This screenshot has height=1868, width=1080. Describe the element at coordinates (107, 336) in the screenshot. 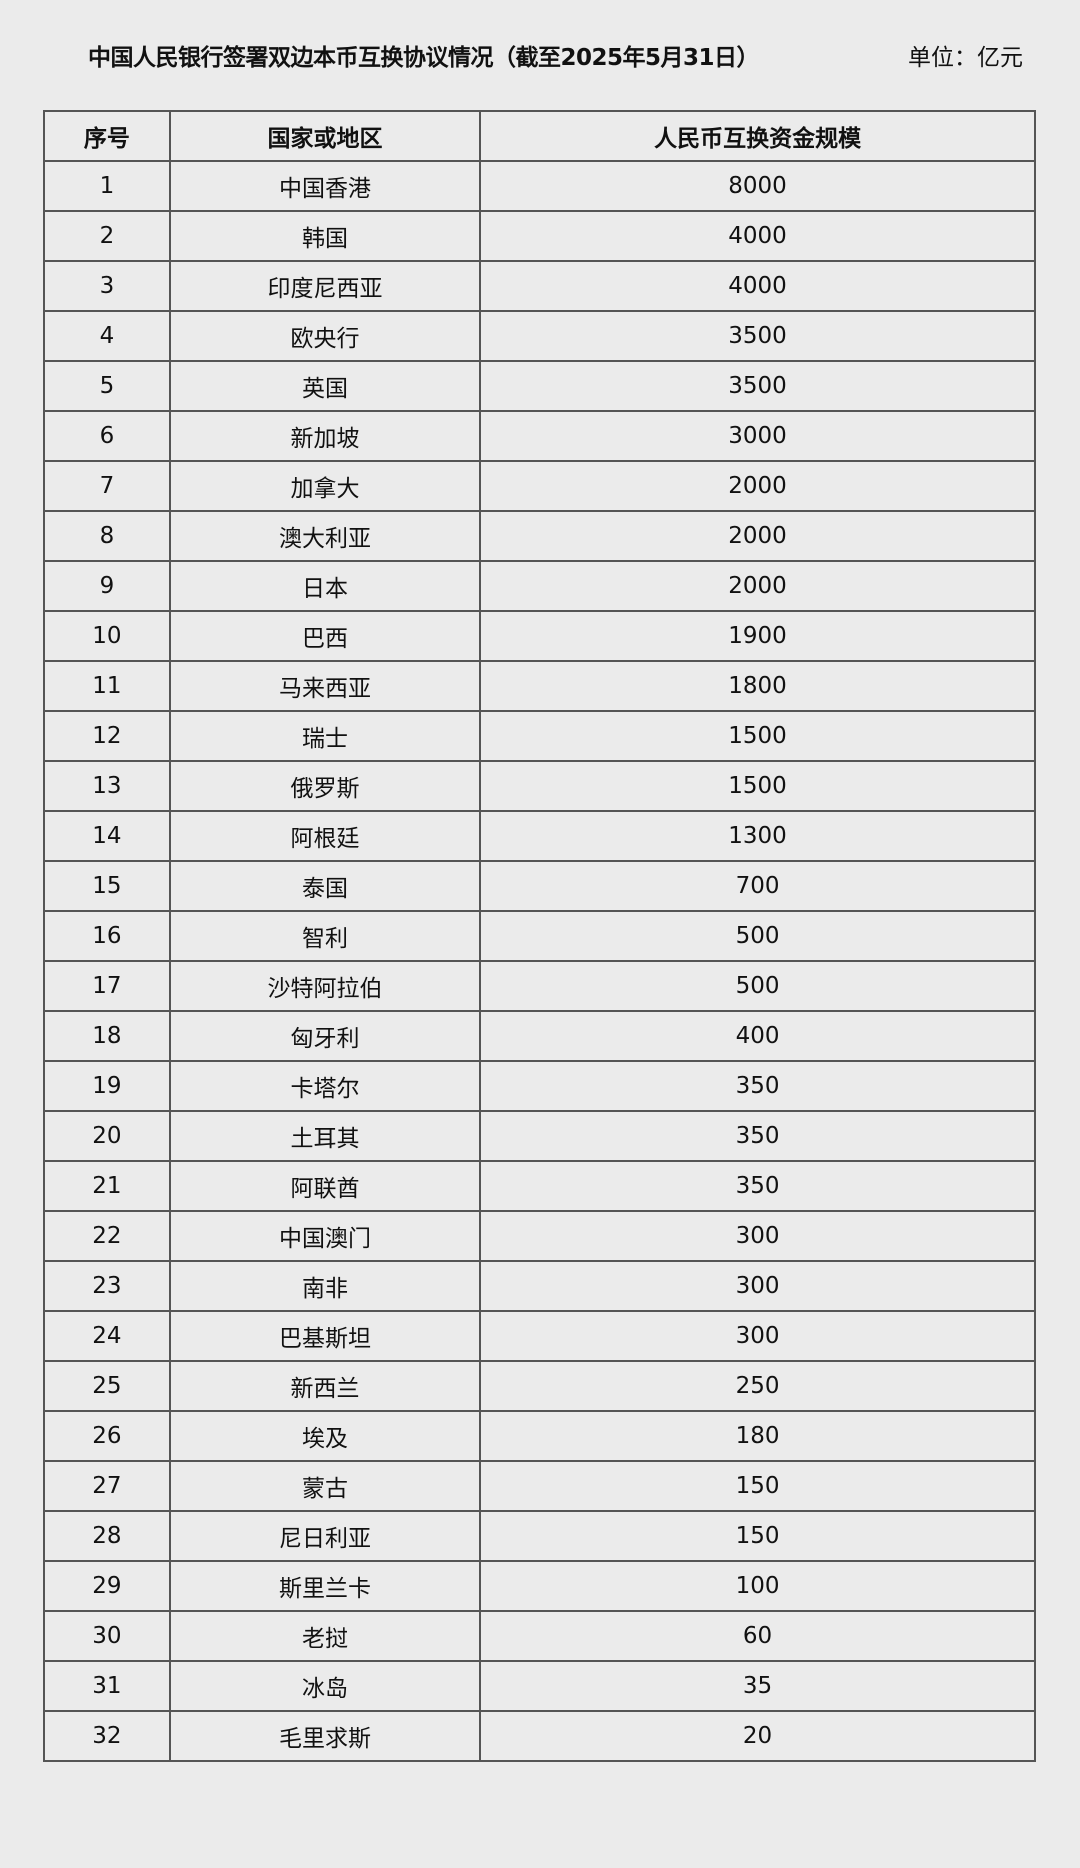

I see `cell-index: 4` at that location.